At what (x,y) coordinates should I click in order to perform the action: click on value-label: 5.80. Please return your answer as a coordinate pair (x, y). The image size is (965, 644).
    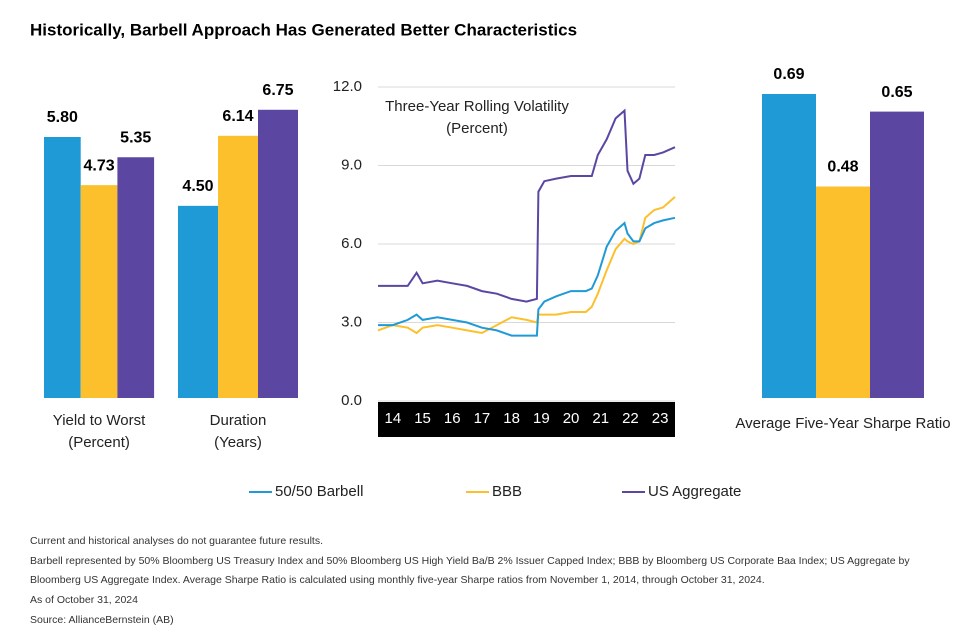
    Looking at the image, I should click on (62, 117).